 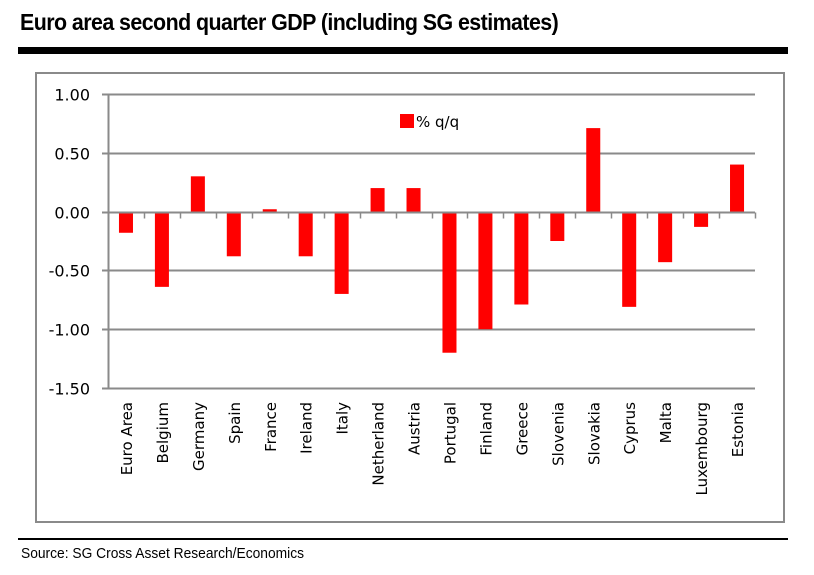 I want to click on bar-slovenia, so click(x=557, y=226).